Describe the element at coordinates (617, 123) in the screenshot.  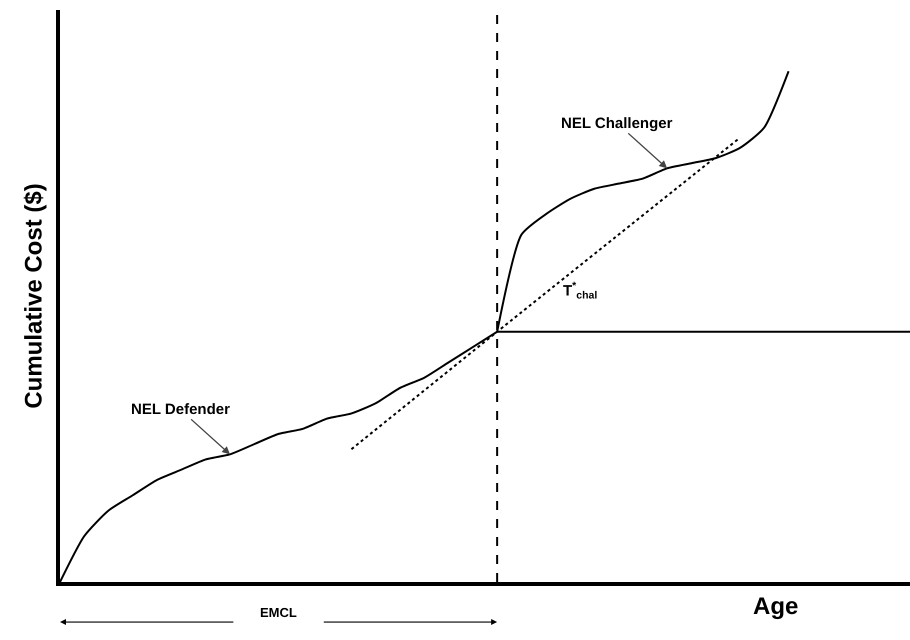
I see `text: NEL Challenger` at that location.